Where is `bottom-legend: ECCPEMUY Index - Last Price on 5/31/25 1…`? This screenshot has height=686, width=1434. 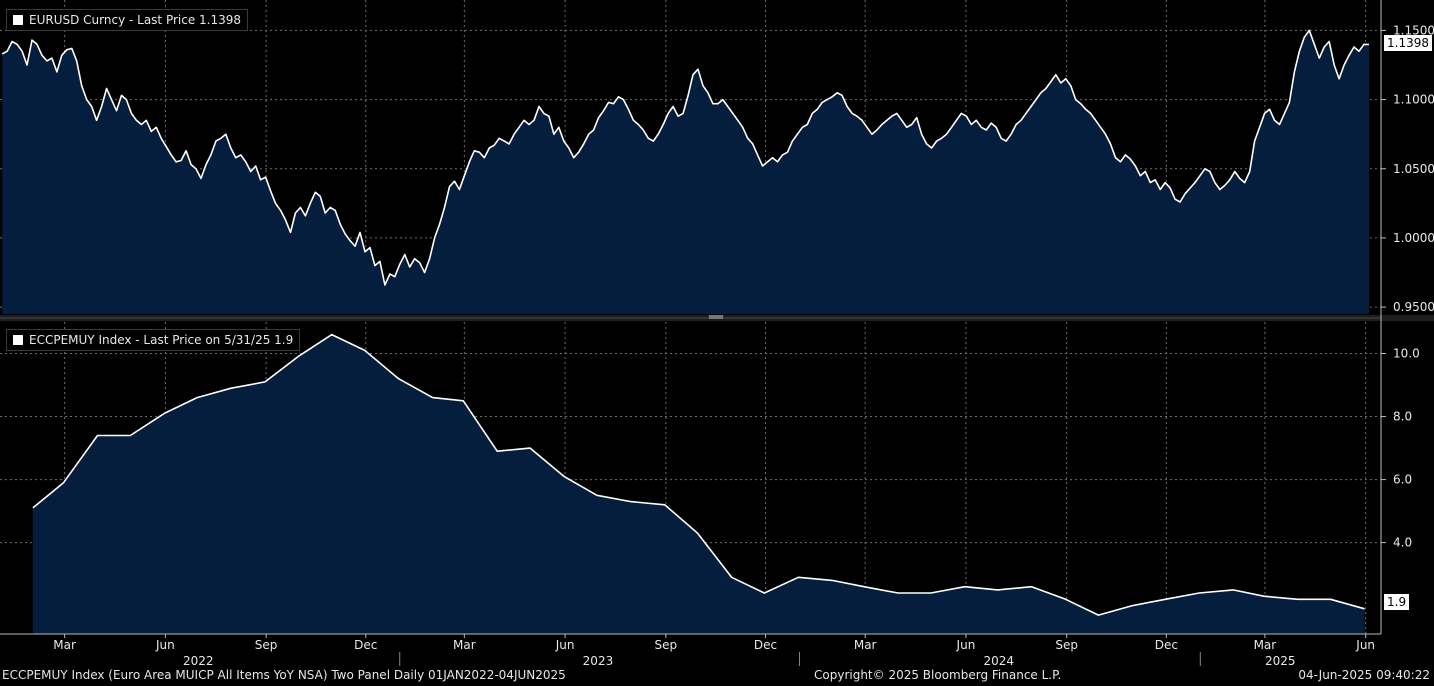
bottom-legend: ECCPEMUY Index - Last Price on 5/31/25 1… is located at coordinates (153, 340).